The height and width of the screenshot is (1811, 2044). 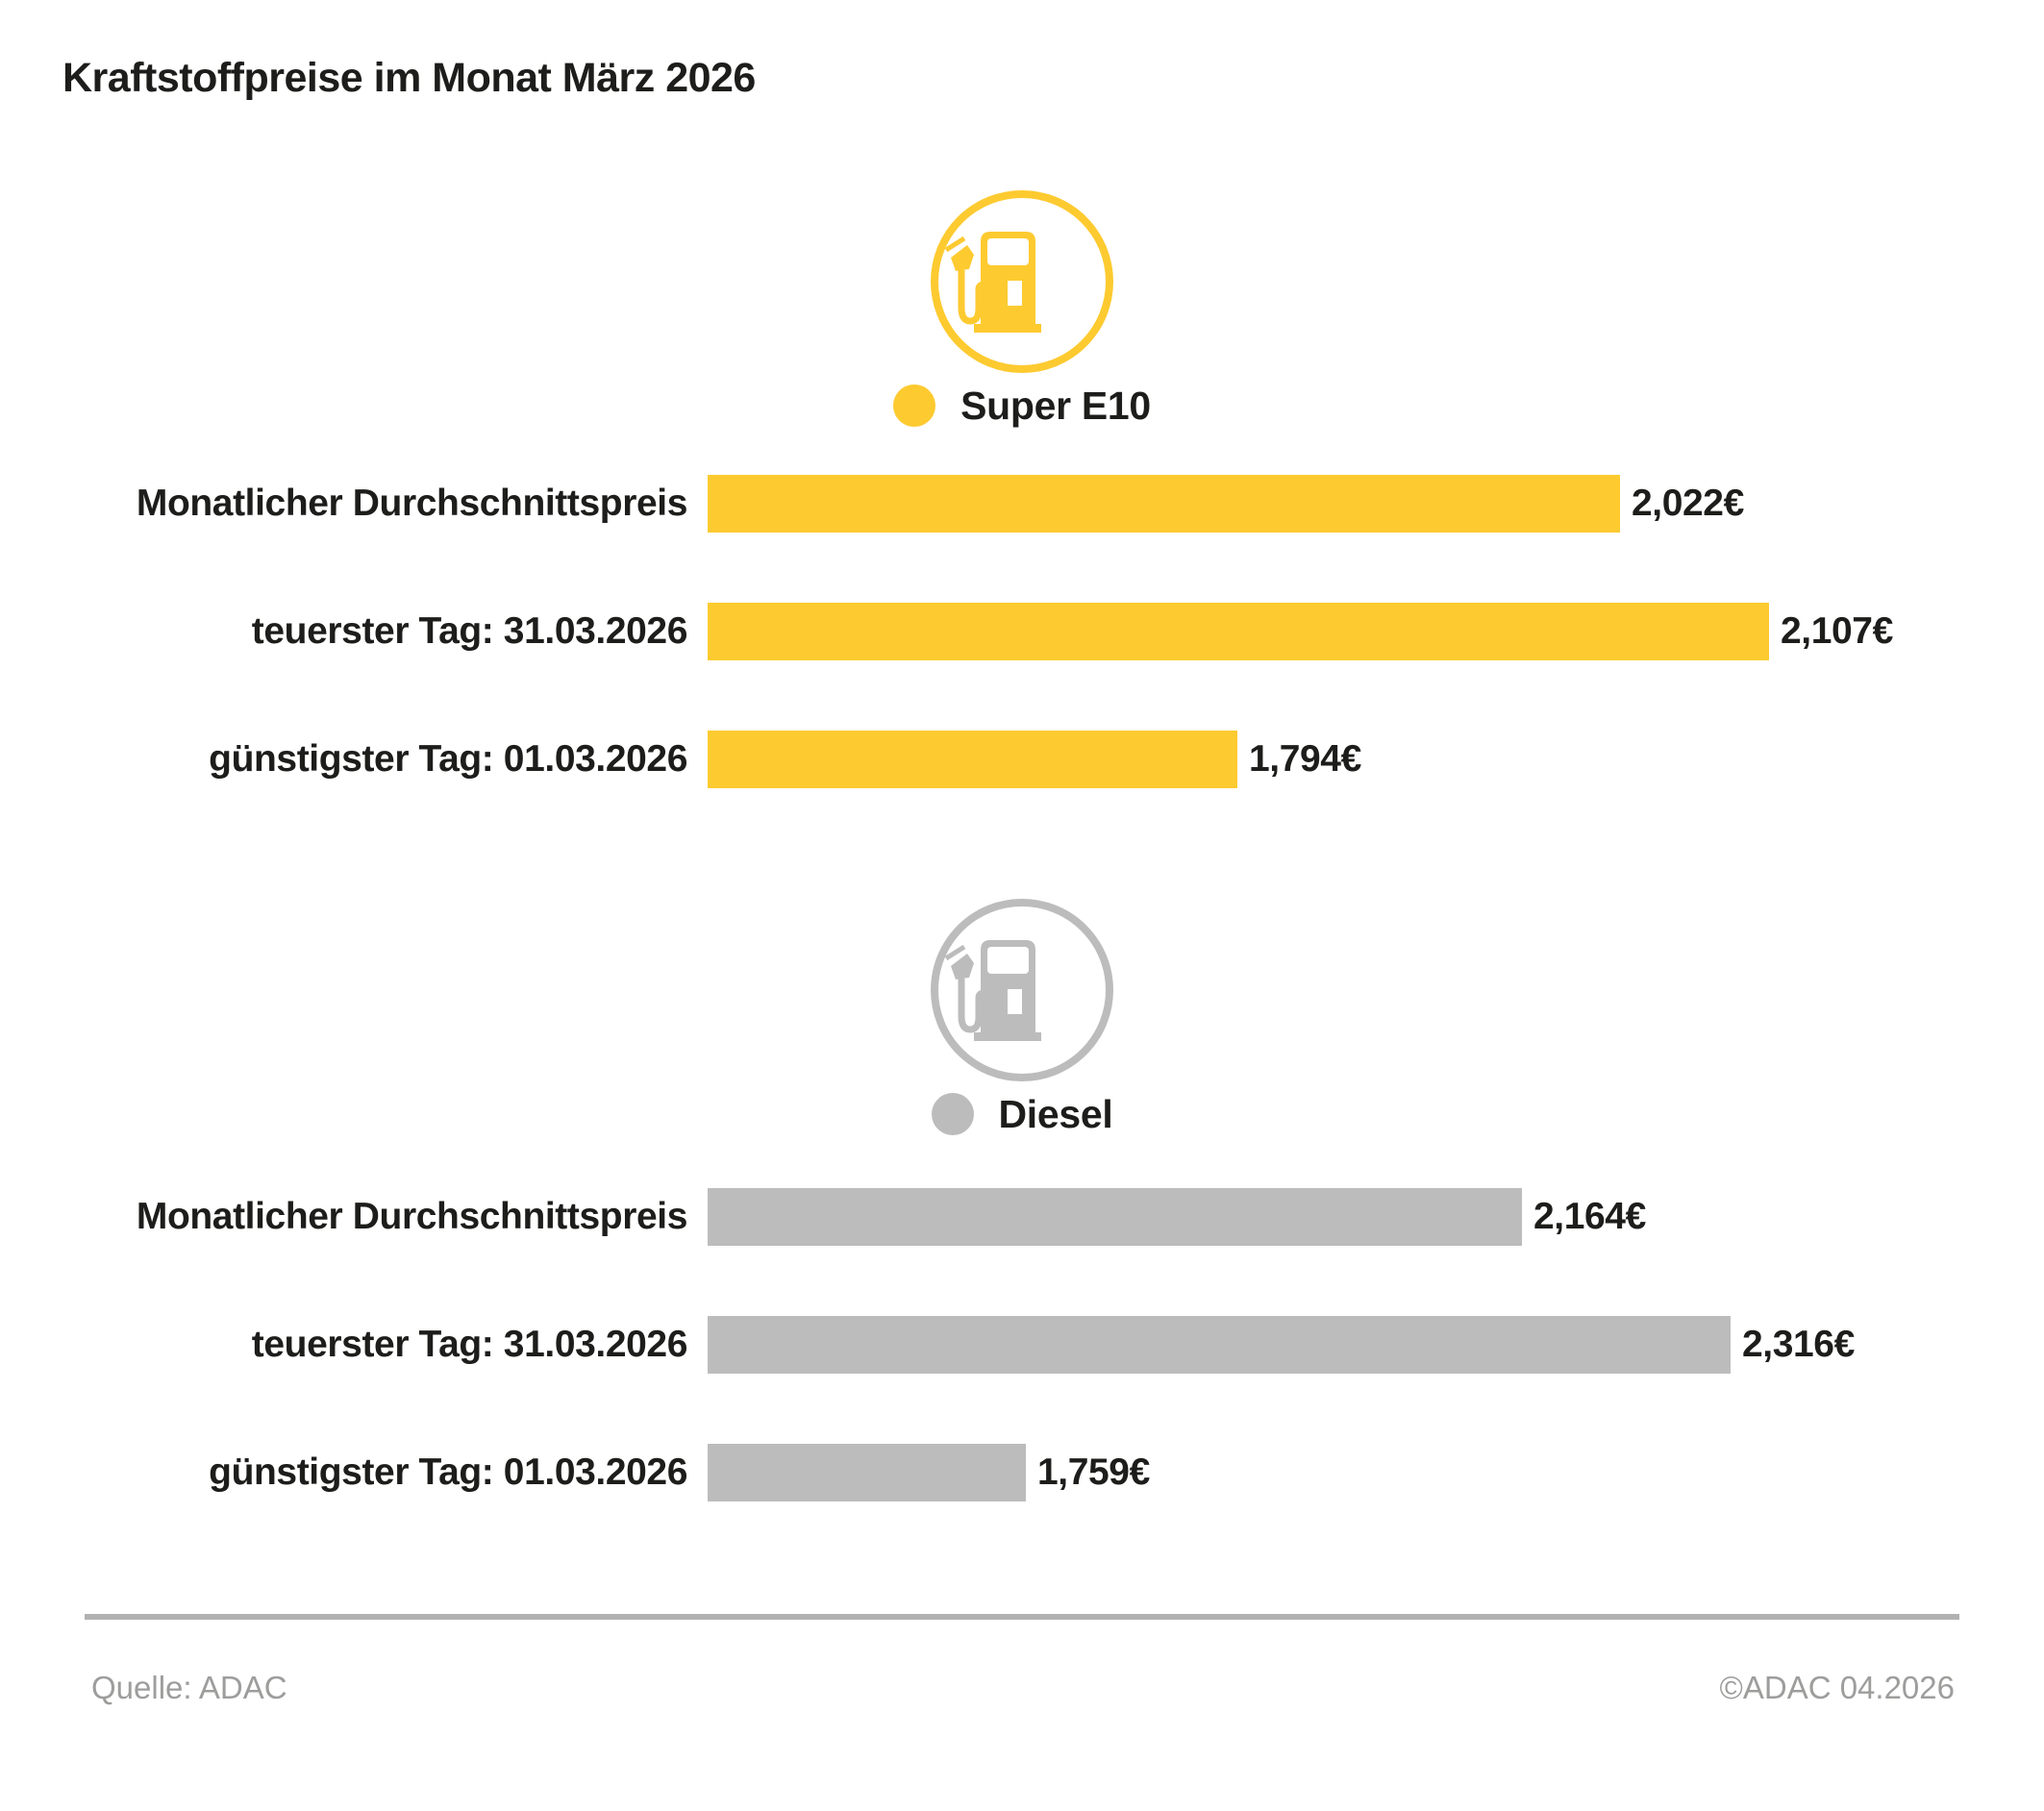 What do you see at coordinates (409, 78) in the screenshot?
I see `page-title: Kraftstoffpreise im Monat März 2026` at bounding box center [409, 78].